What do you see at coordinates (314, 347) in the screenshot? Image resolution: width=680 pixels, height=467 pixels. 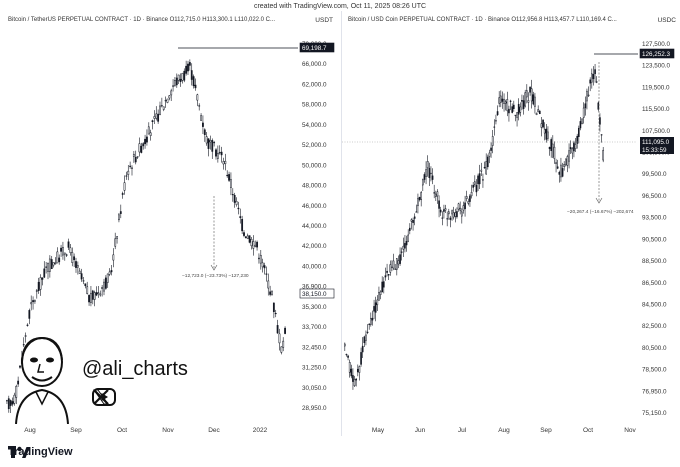 I see `left-price-tick: 32,450.0` at bounding box center [314, 347].